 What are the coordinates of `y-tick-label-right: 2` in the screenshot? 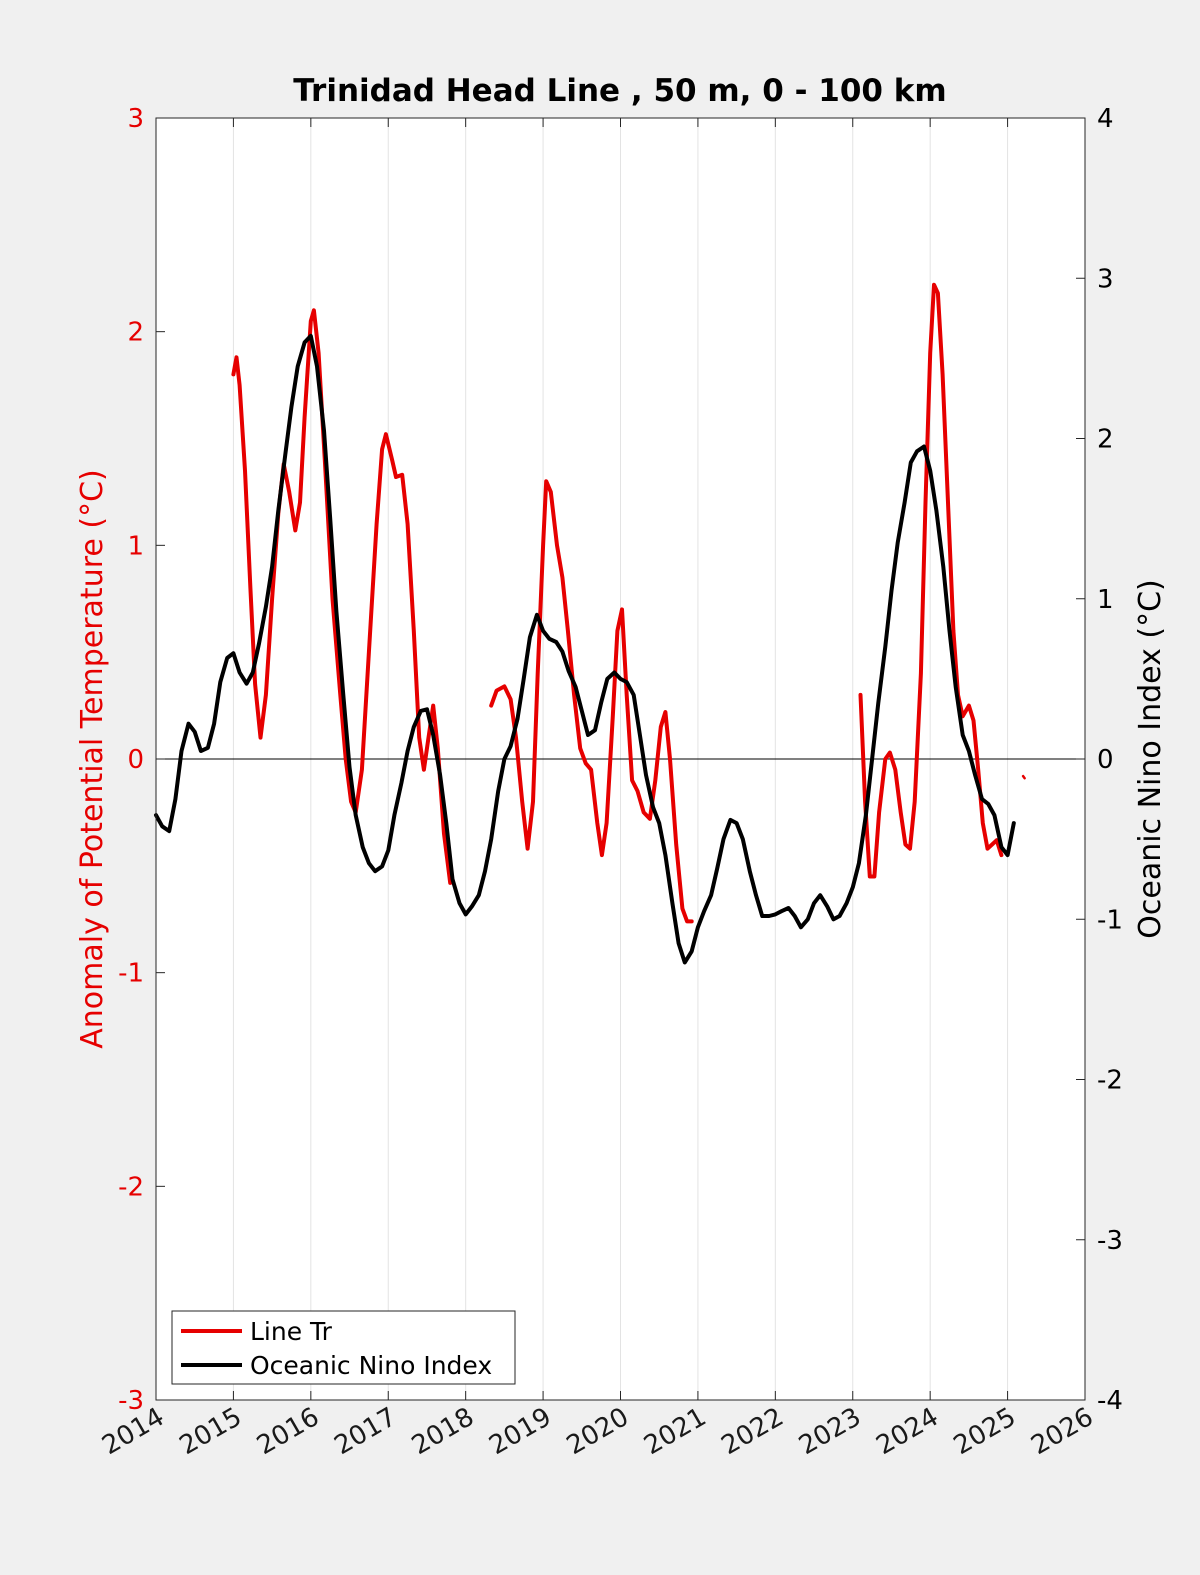 It's located at (1105, 440).